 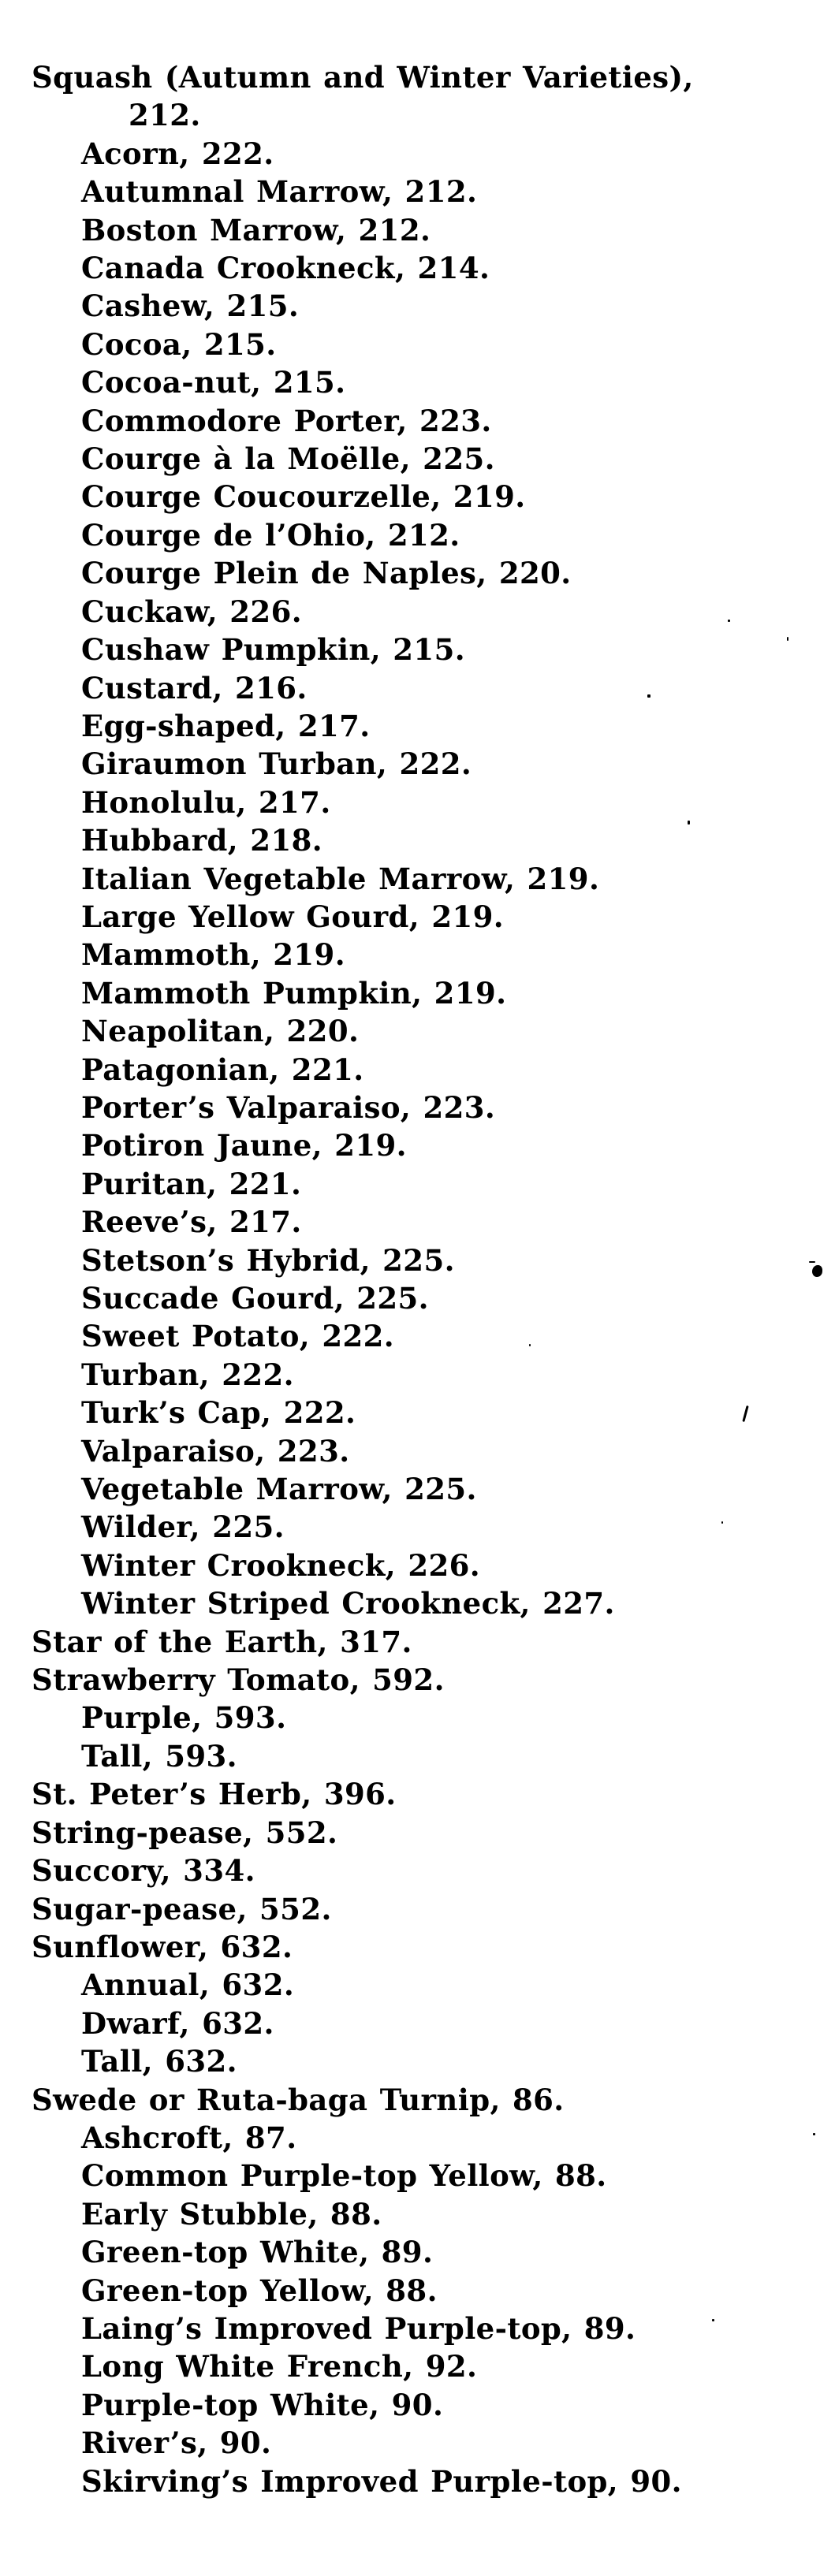 I want to click on index-line: Canada Crookneck, 214., so click(x=285, y=268).